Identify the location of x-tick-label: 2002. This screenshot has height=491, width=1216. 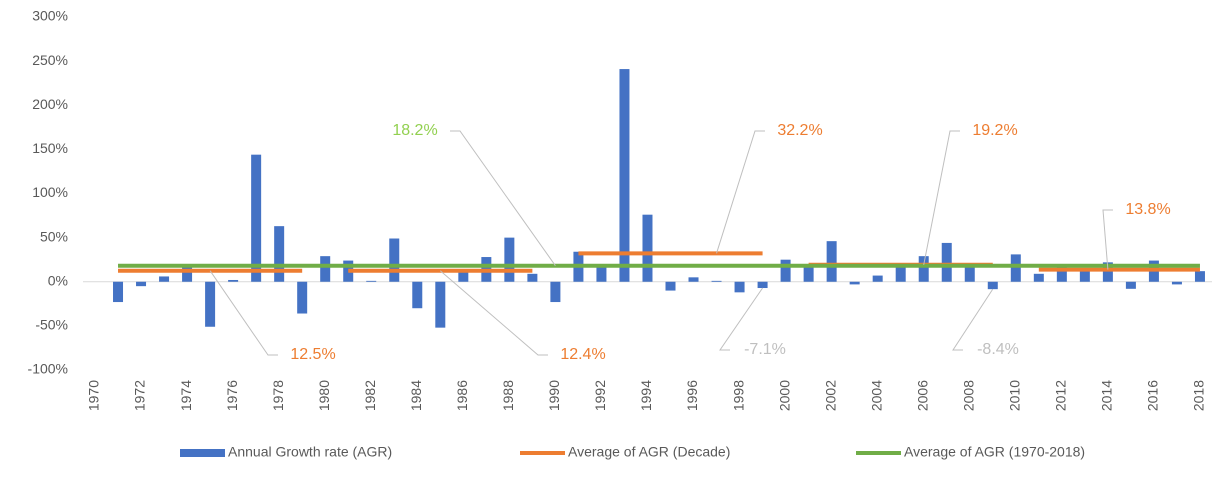
(830, 395).